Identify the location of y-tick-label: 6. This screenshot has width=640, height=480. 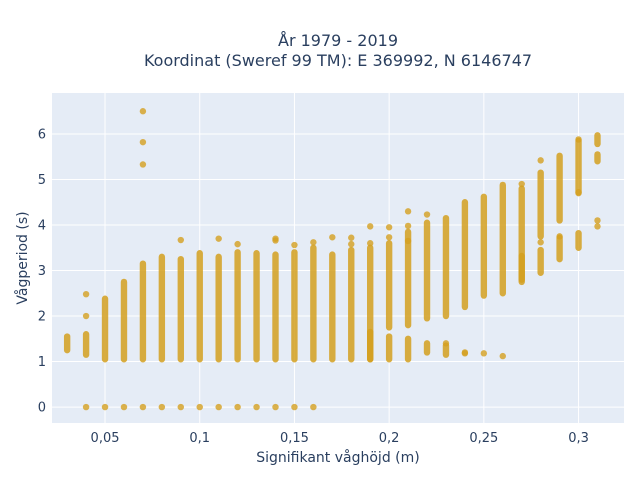
(42, 134).